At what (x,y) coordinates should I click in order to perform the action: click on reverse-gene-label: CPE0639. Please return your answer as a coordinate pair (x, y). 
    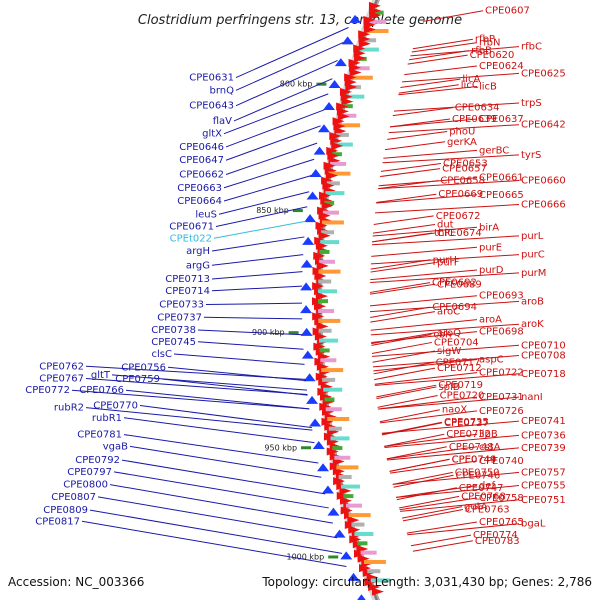
    Looking at the image, I should click on (474, 119).